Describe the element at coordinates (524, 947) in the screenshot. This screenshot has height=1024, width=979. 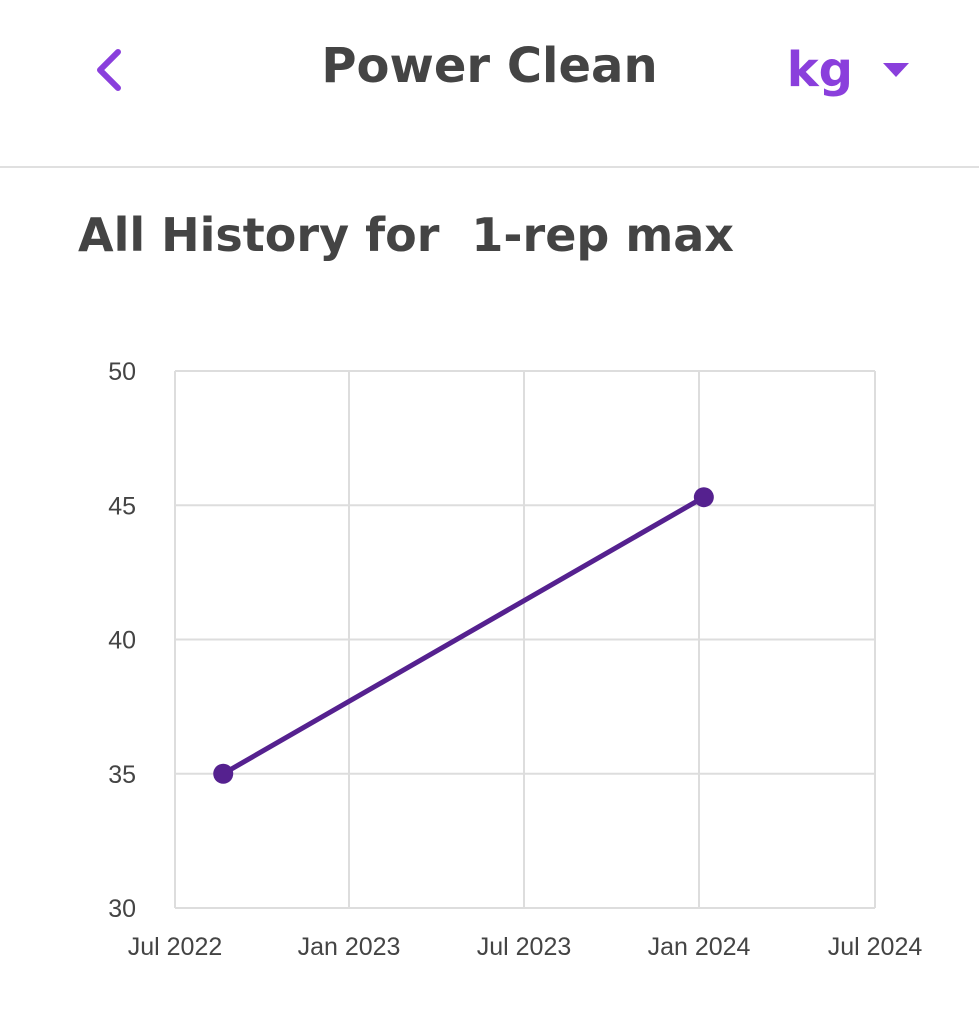
I see `x-tick-label: Jul 2023` at that location.